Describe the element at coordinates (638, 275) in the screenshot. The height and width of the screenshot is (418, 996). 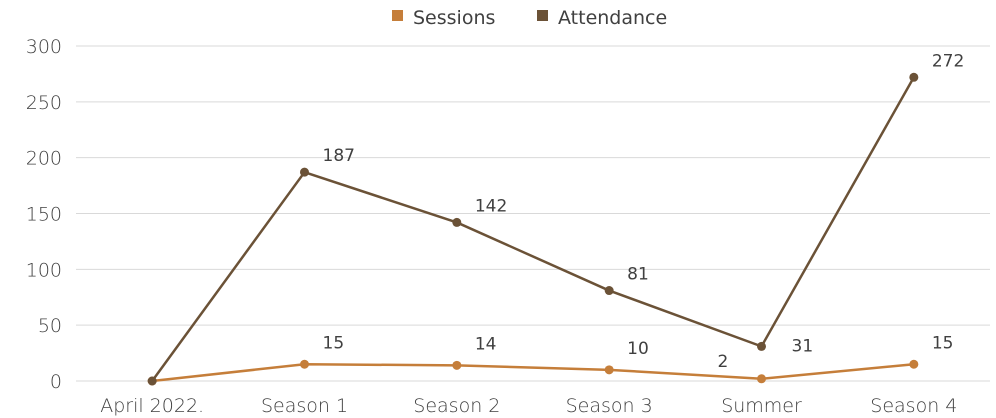
I see `data-label: 81` at that location.